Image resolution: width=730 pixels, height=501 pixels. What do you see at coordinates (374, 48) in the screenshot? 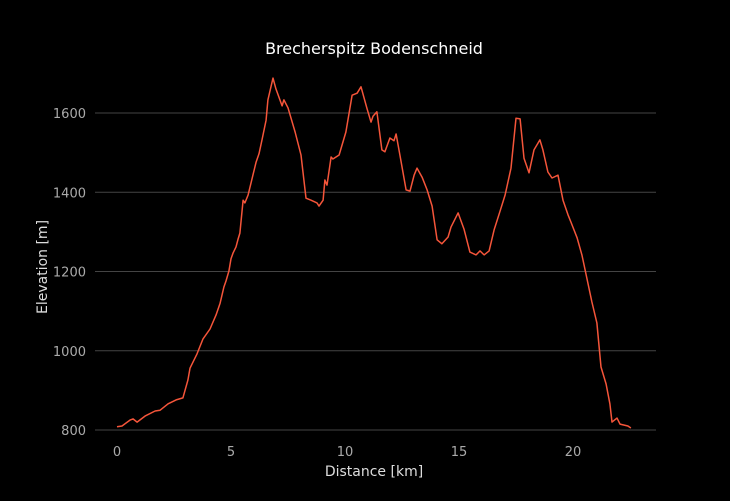
I see `chart-title: Brecherspitz Bodenschneid` at bounding box center [374, 48].